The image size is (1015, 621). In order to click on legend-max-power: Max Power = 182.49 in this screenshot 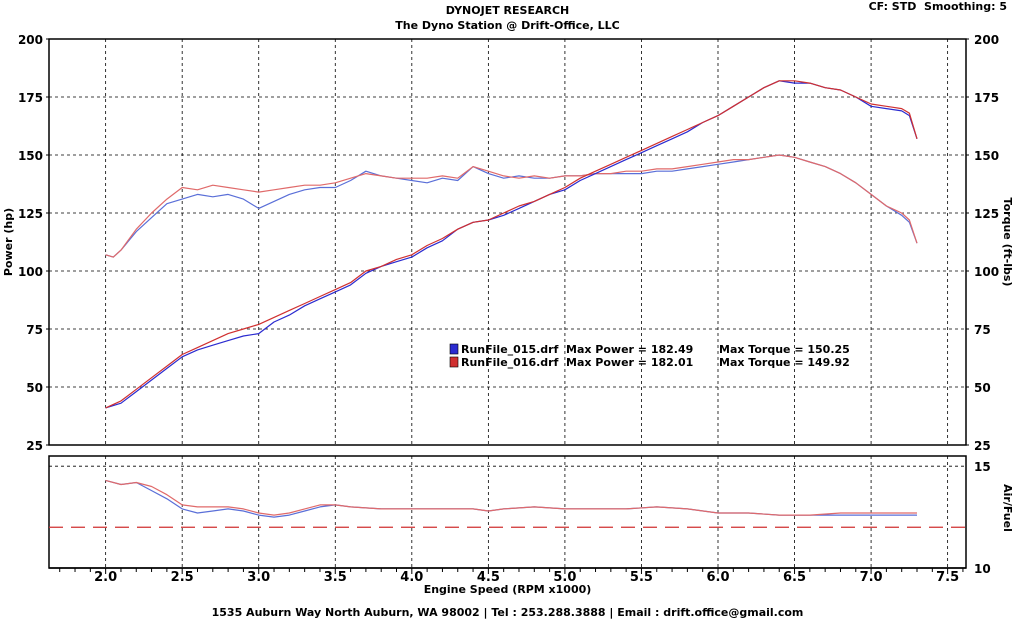, I will do `click(629, 349)`.